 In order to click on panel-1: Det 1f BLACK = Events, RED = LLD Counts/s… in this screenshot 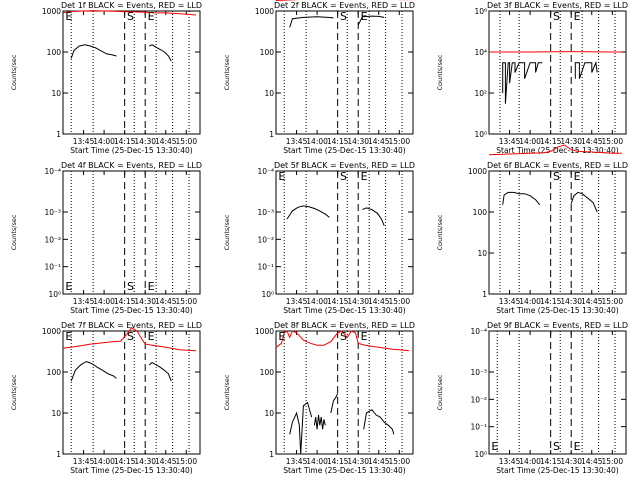, I will do `click(106, 78)`.